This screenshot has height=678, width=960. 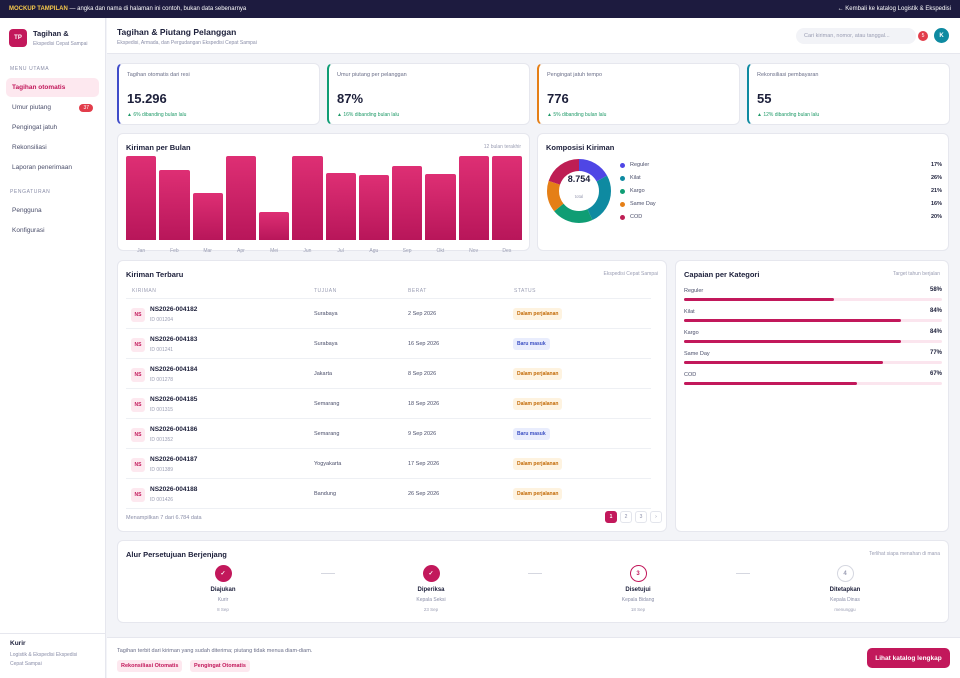 I want to click on shipment-badge: NS, so click(x=138, y=405).